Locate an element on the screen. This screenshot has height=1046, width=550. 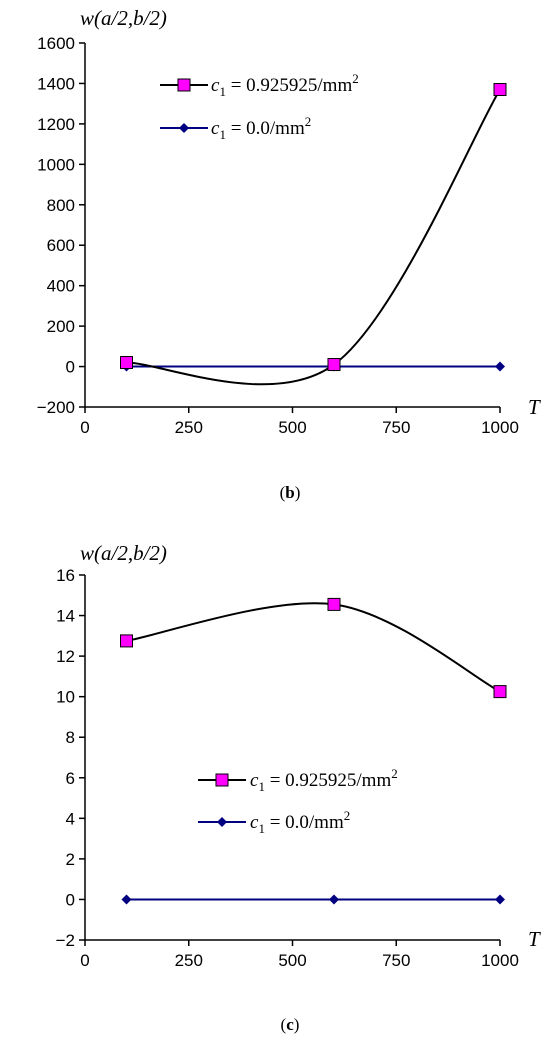
chart-c-legend-label-1: c1 = 0.925925/mm2 is located at coordinates (324, 780).